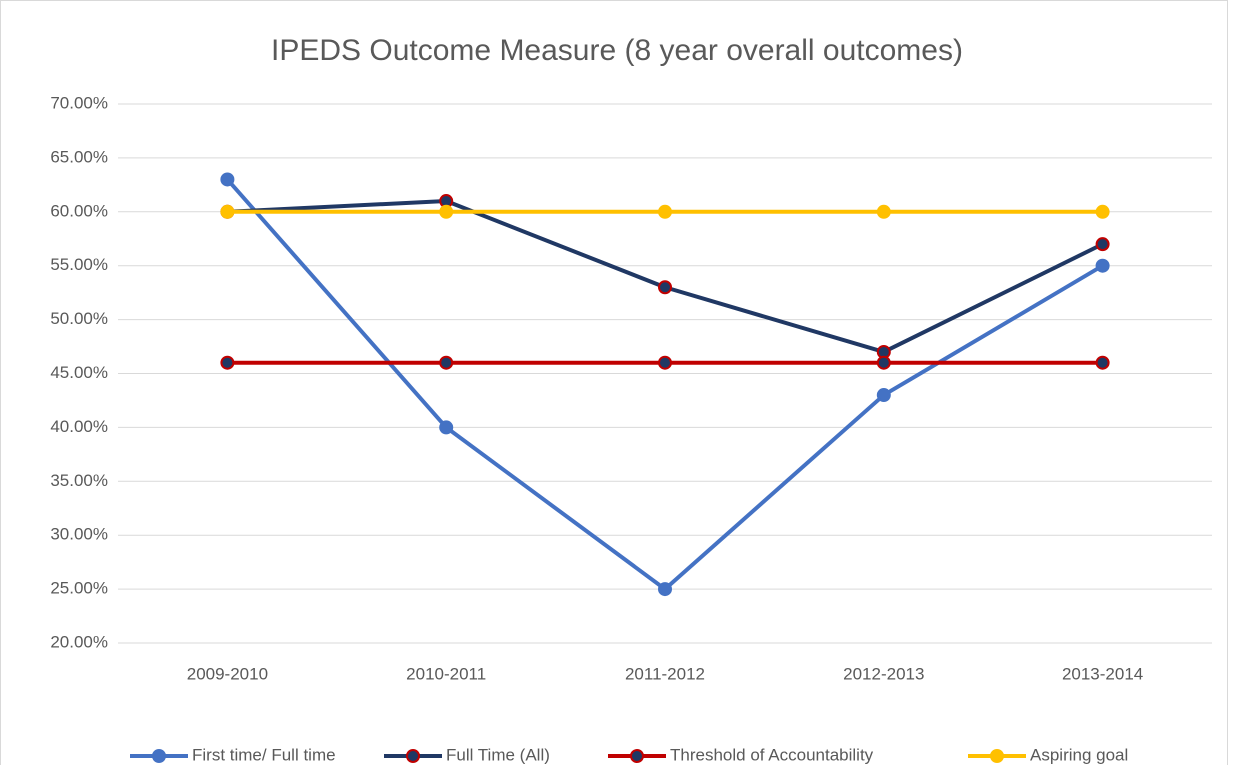 Image resolution: width=1234 pixels, height=765 pixels. I want to click on y-tick-label: 35.00%, so click(79, 480).